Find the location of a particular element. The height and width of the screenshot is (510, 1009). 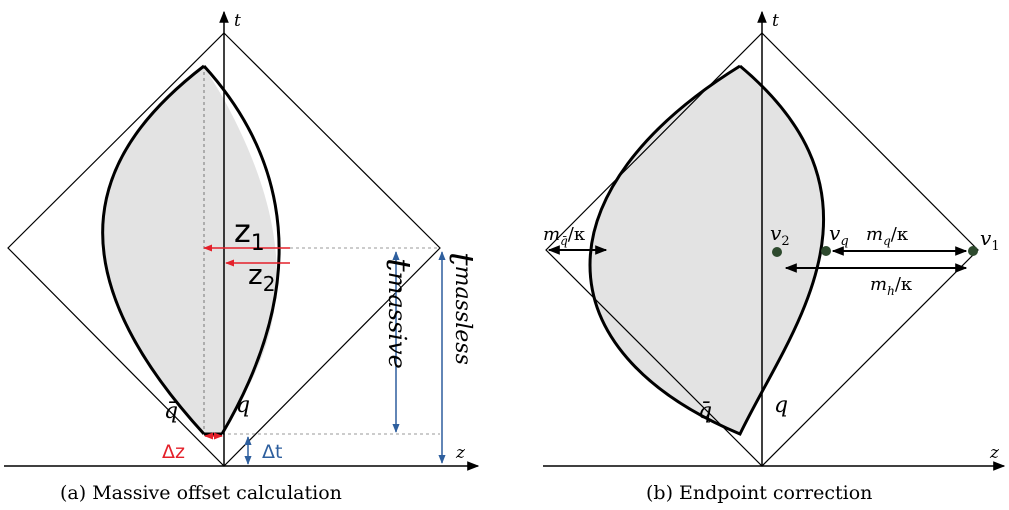

delta-t-label: Δt is located at coordinates (272, 452).